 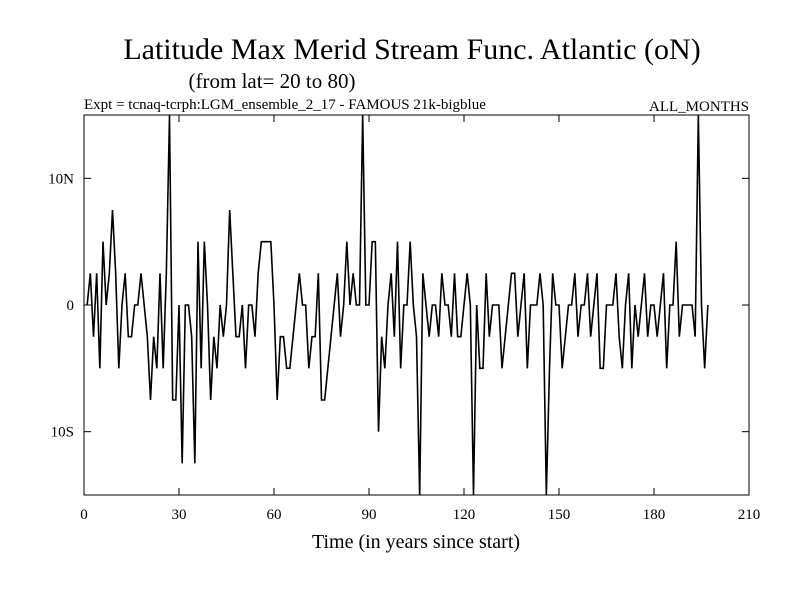 What do you see at coordinates (272, 81) in the screenshot?
I see `chart-subtitle: (from lat= 20 to 80)` at bounding box center [272, 81].